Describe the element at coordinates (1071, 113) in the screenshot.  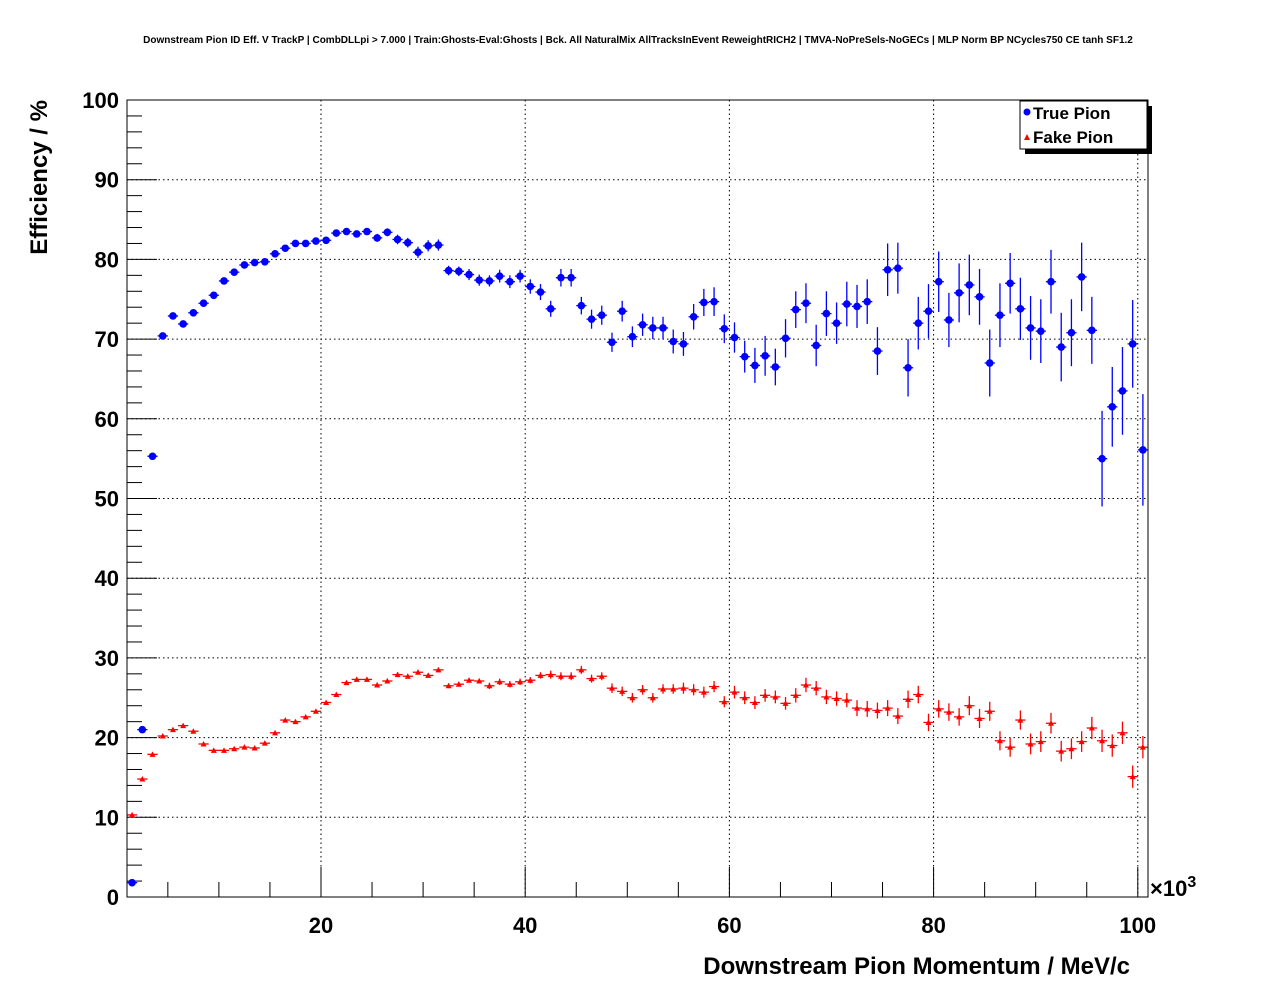
I see `legend-true-pion-label: True Pion` at that location.